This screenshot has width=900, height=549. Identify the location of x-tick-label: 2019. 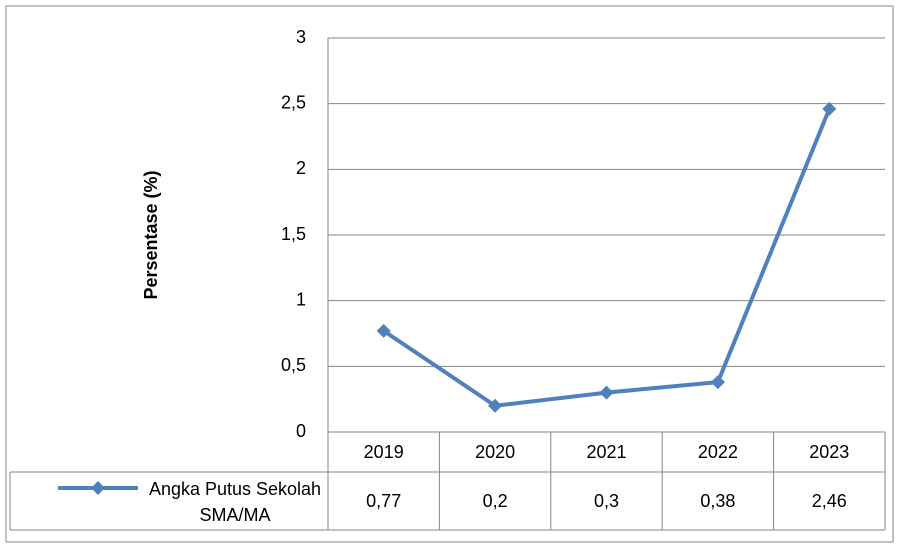
(384, 452).